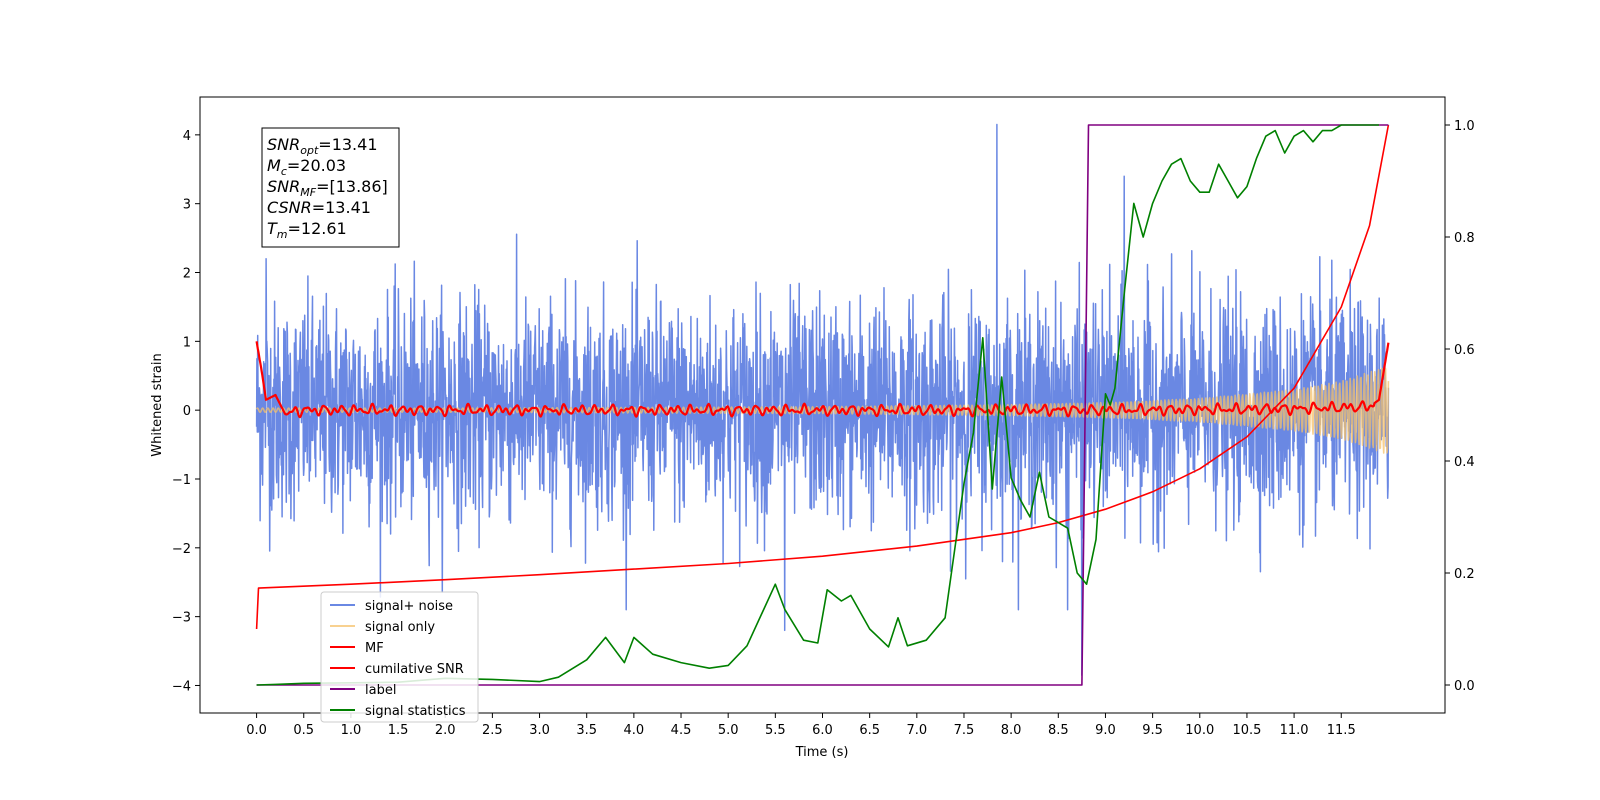 This screenshot has width=1600, height=800. I want to click on x-tick-label: 5.0, so click(728, 730).